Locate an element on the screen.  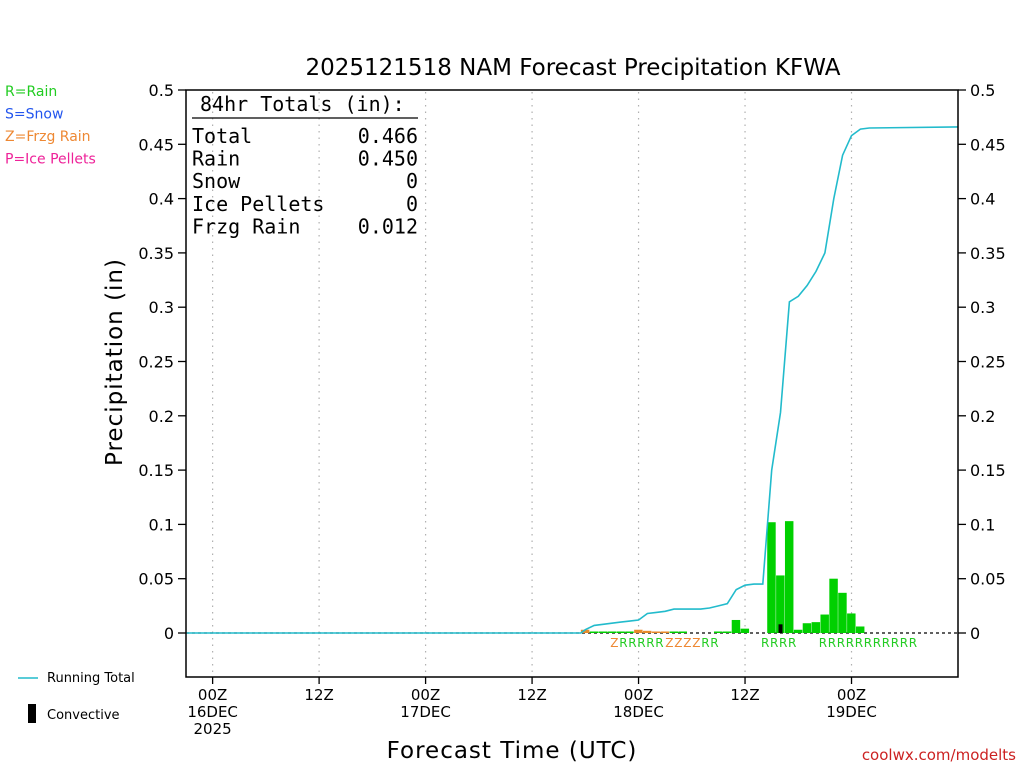
type-legend-ice-pellets: P=Ice Pellets is located at coordinates (50, 160).